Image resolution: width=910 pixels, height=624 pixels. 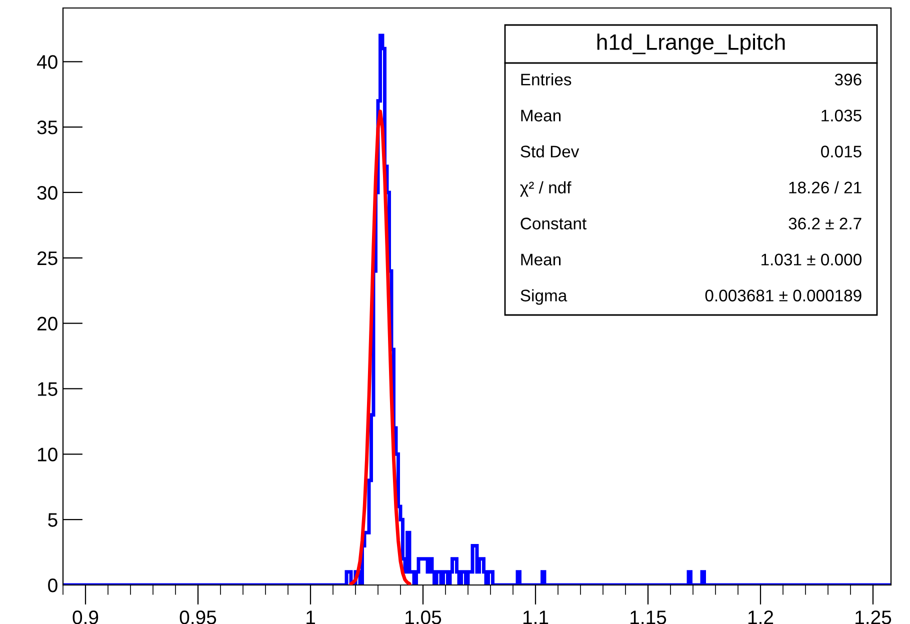 What do you see at coordinates (648, 617) in the screenshot?
I see `x-tick-label: 1.15` at bounding box center [648, 617].